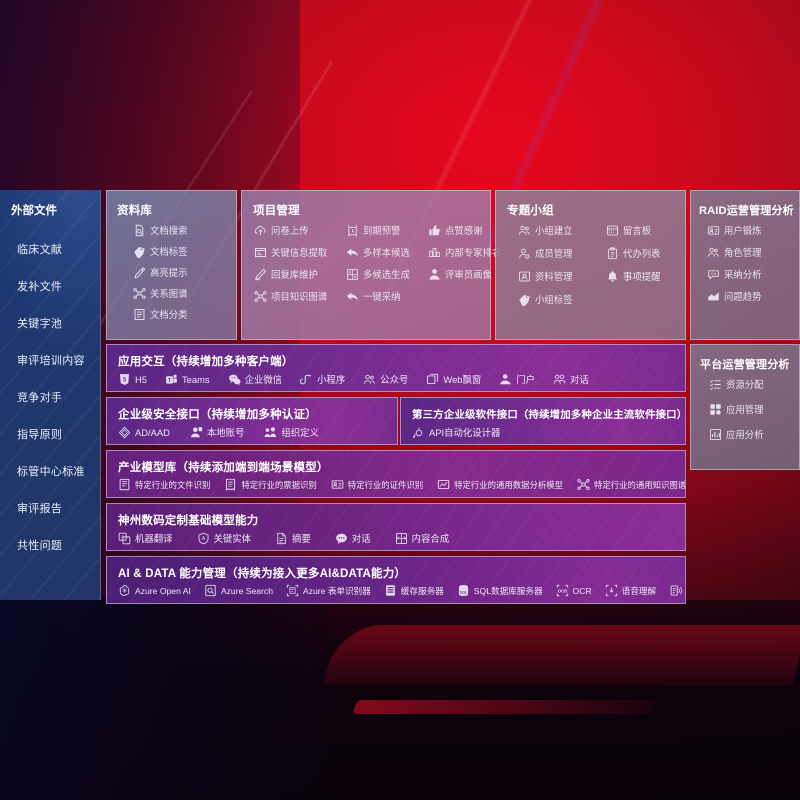 This screenshot has height=800, width=800. What do you see at coordinates (630, 590) in the screenshot?
I see `aid-item-speech-understanding: 语音理解` at bounding box center [630, 590].